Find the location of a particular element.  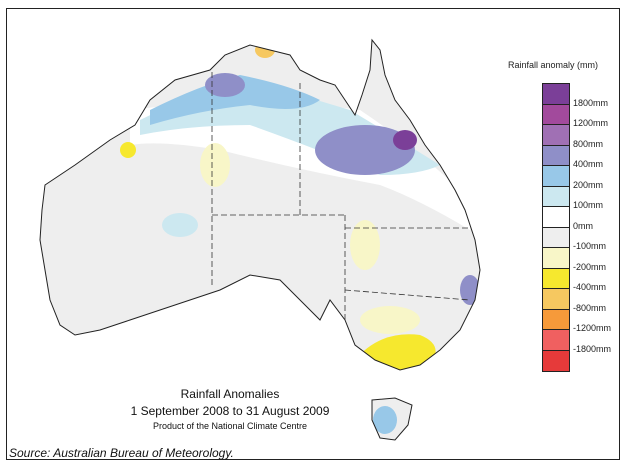

zone-200-400mm is located at coordinates (235, 100).